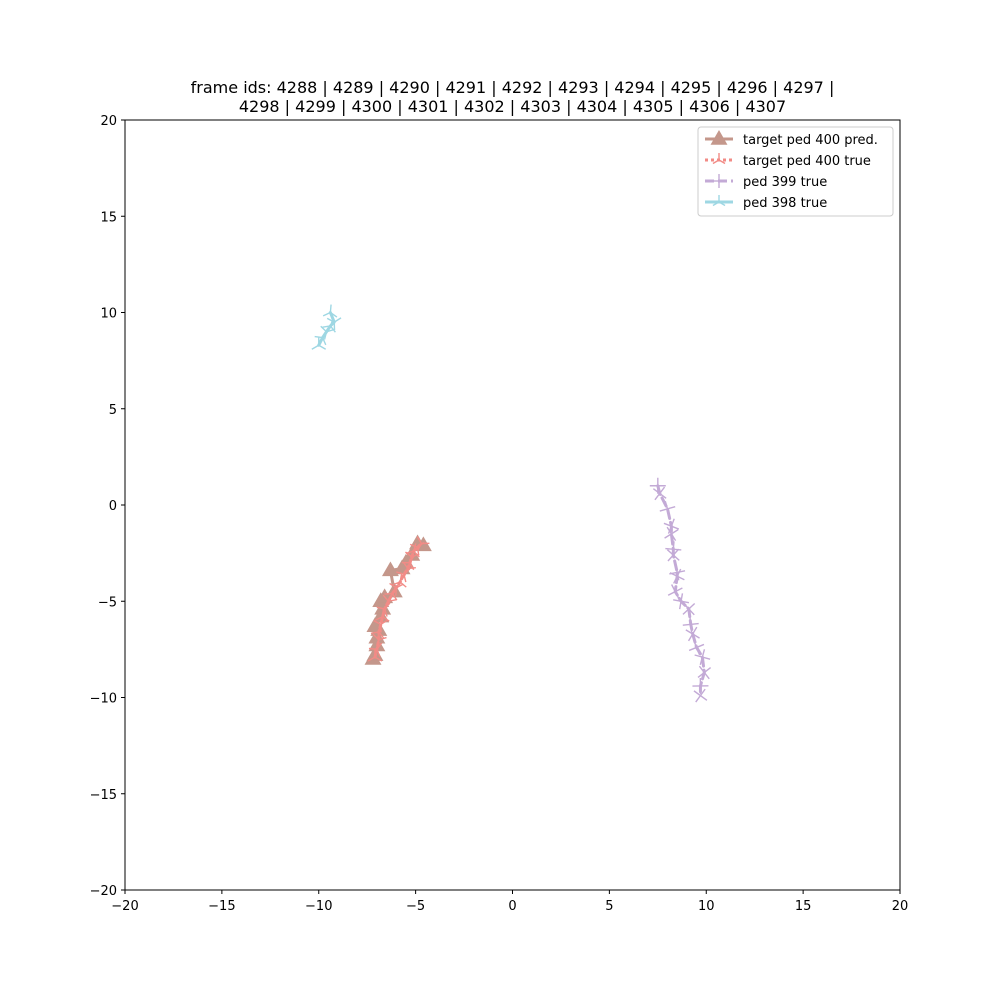  I want to click on y-tick-label: 15, so click(108, 217).